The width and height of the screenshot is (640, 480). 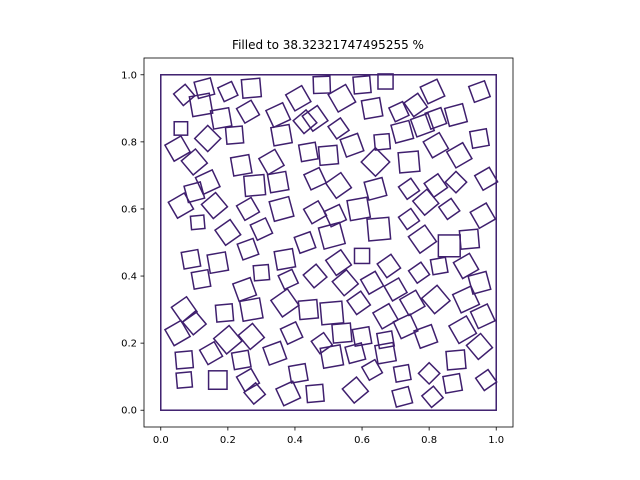 What do you see at coordinates (129, 209) in the screenshot?
I see `y-tick-label: 0.6` at bounding box center [129, 209].